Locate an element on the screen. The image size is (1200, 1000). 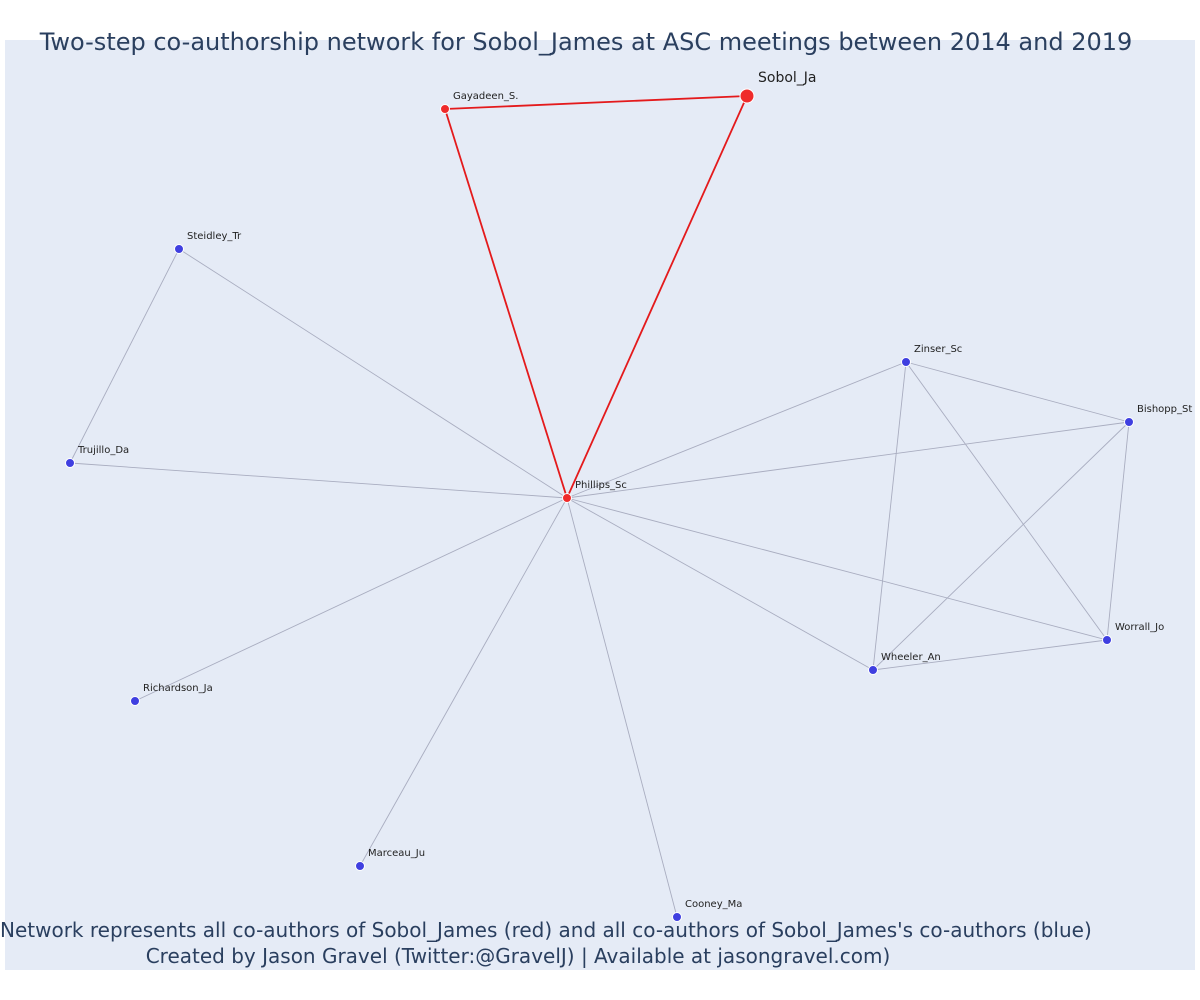
node-label-richardson-ja: Richardson_Ja is located at coordinates (178, 688).